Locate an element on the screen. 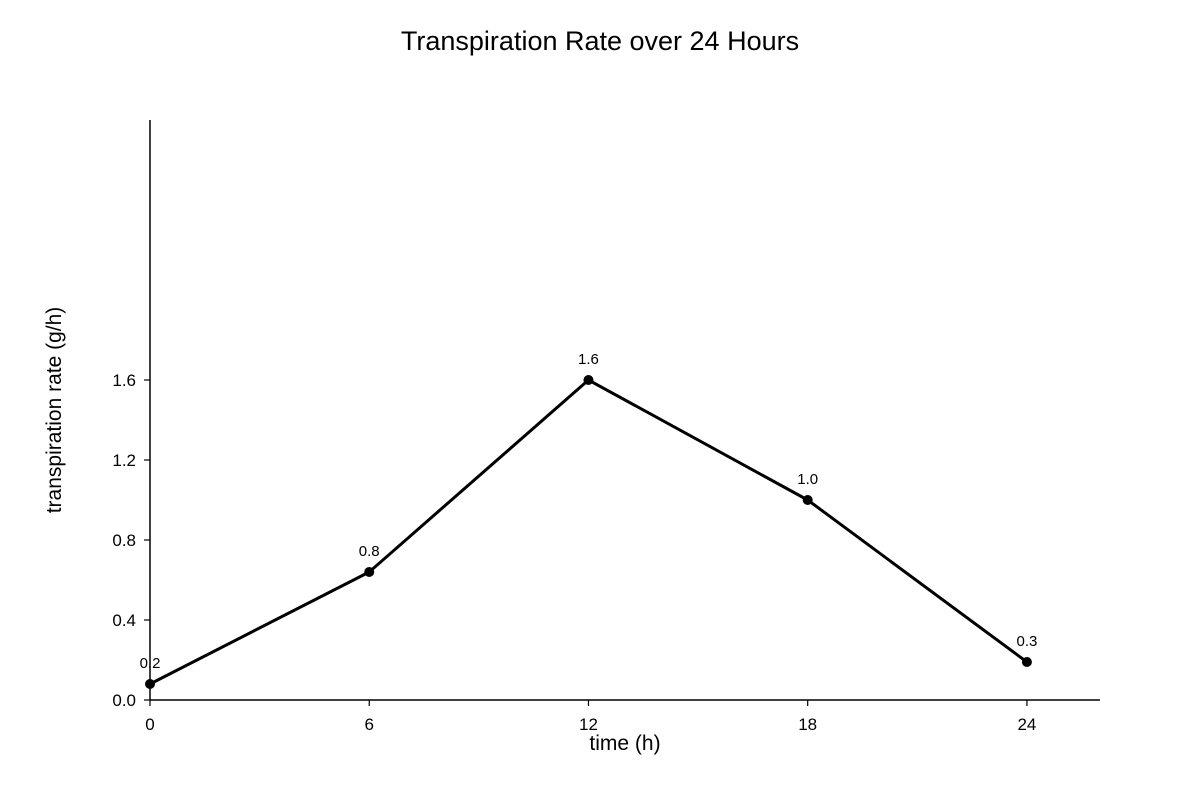 The image size is (1200, 805). x-tick-label: 24 is located at coordinates (1026, 724).